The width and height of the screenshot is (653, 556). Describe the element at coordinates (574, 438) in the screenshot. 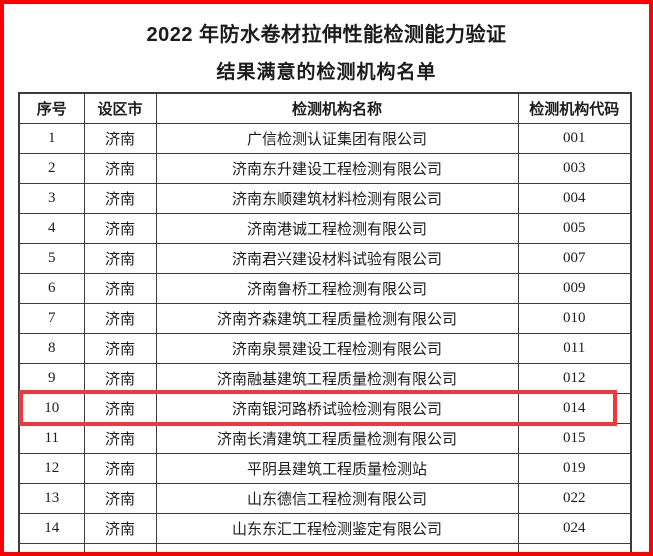

I see `cell-institution-code: 015` at that location.